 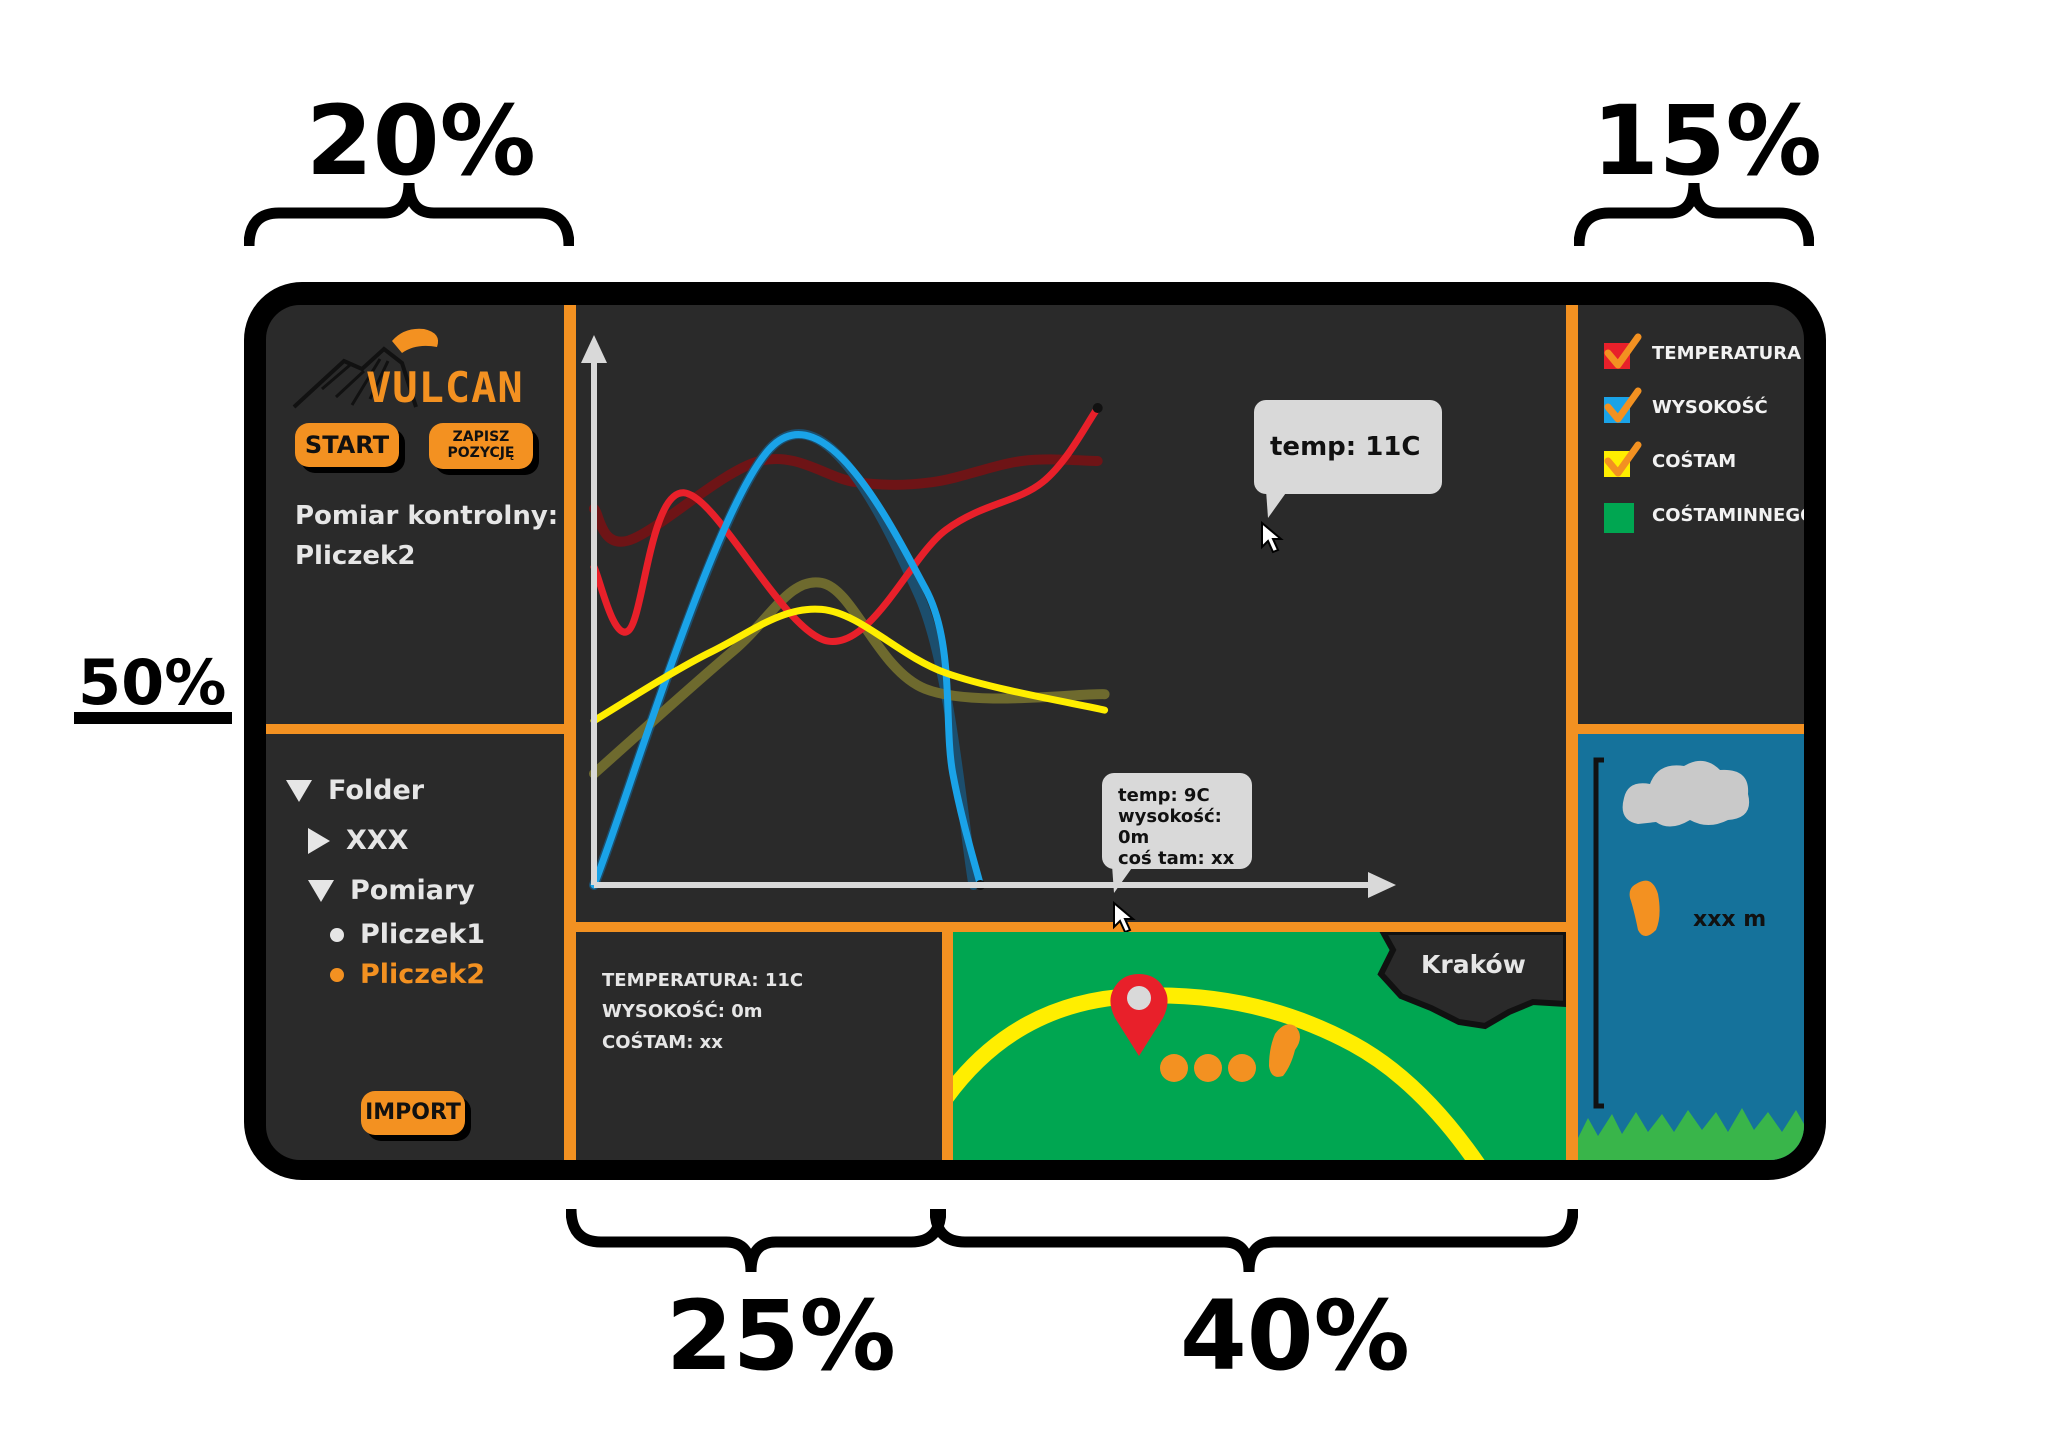 What do you see at coordinates (423, 974) in the screenshot?
I see `tree-item-label: Pliczek2` at bounding box center [423, 974].